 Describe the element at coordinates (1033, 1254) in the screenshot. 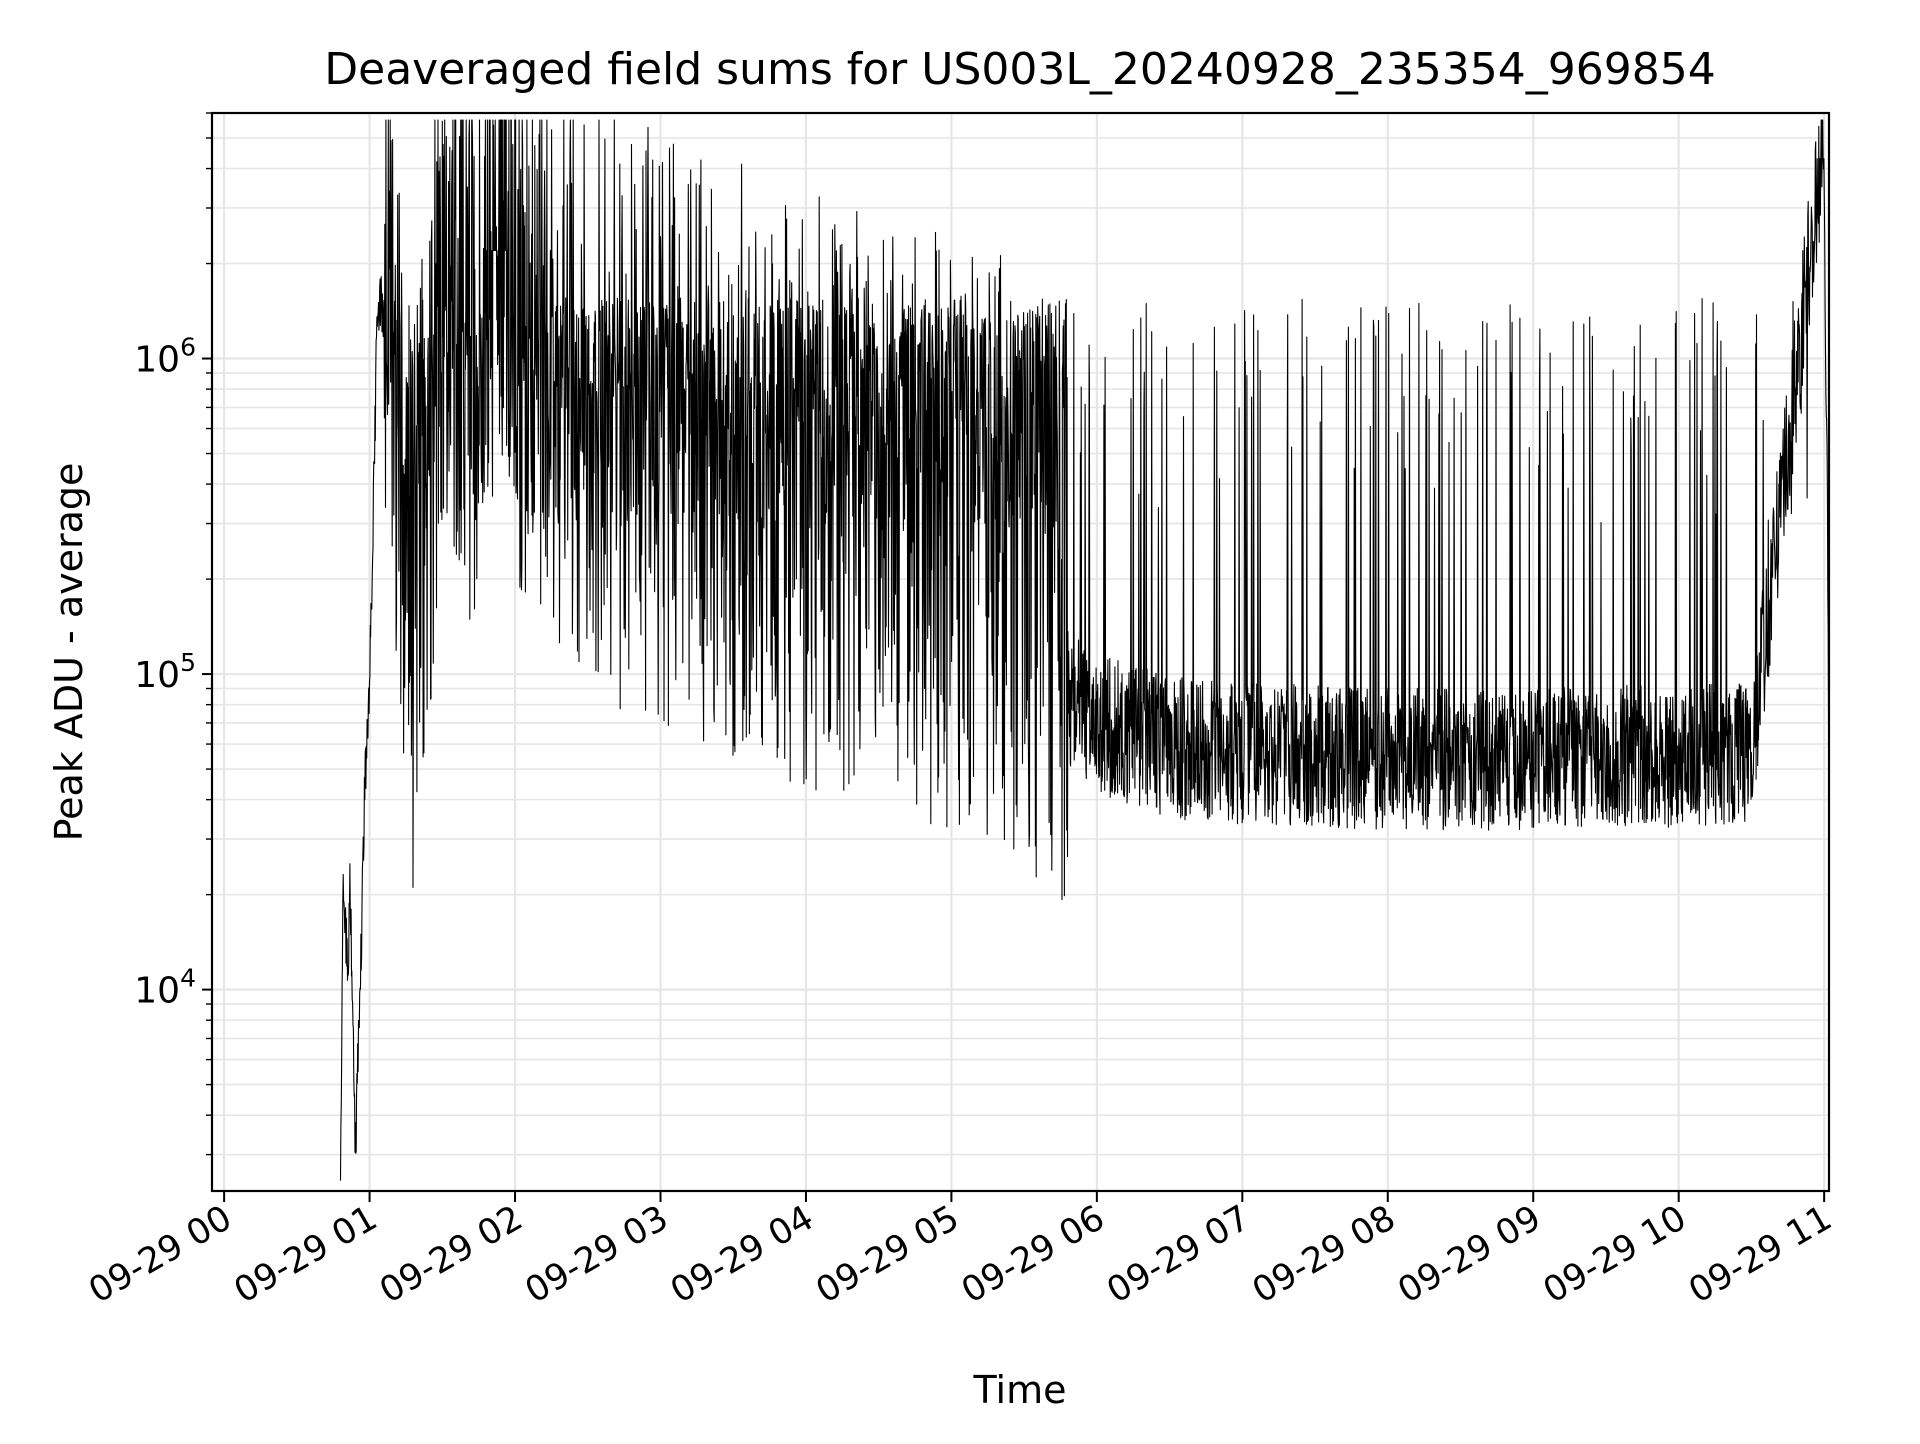

I see `x-tick-label: 09-29 06` at that location.